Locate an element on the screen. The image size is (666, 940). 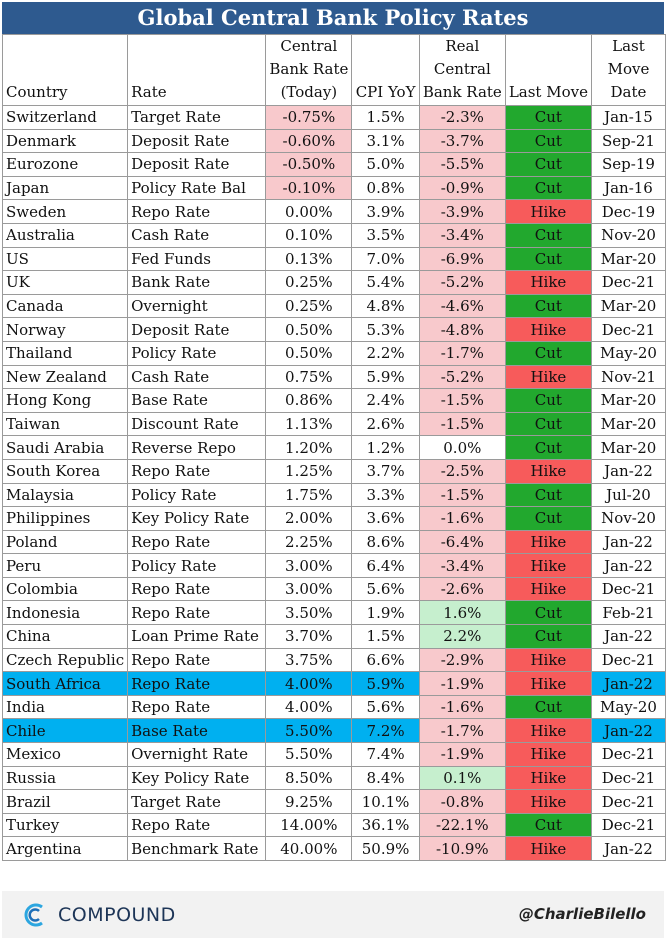
real-rate-cell: -1.6% is located at coordinates (462, 518).